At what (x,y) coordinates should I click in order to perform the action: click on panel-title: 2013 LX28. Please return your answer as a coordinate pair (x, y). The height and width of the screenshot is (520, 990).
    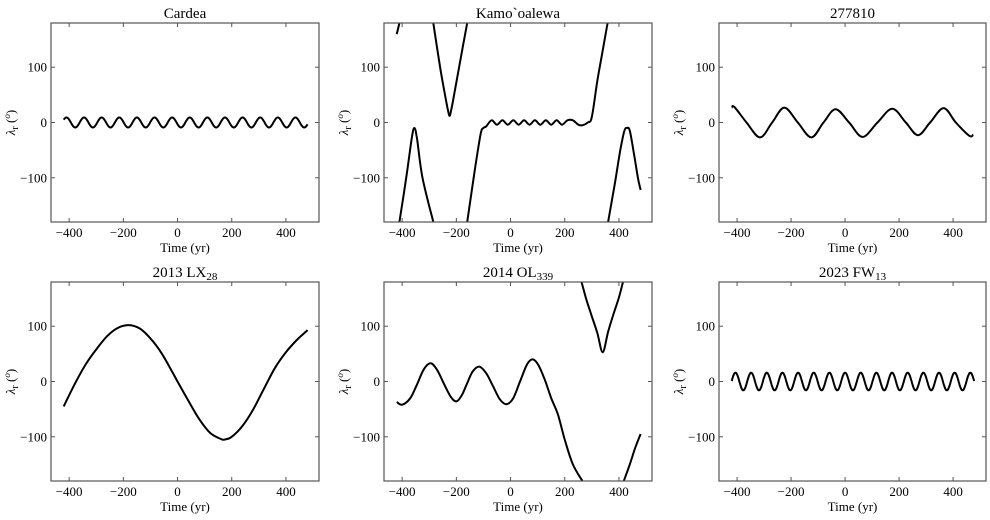
    Looking at the image, I should click on (185, 274).